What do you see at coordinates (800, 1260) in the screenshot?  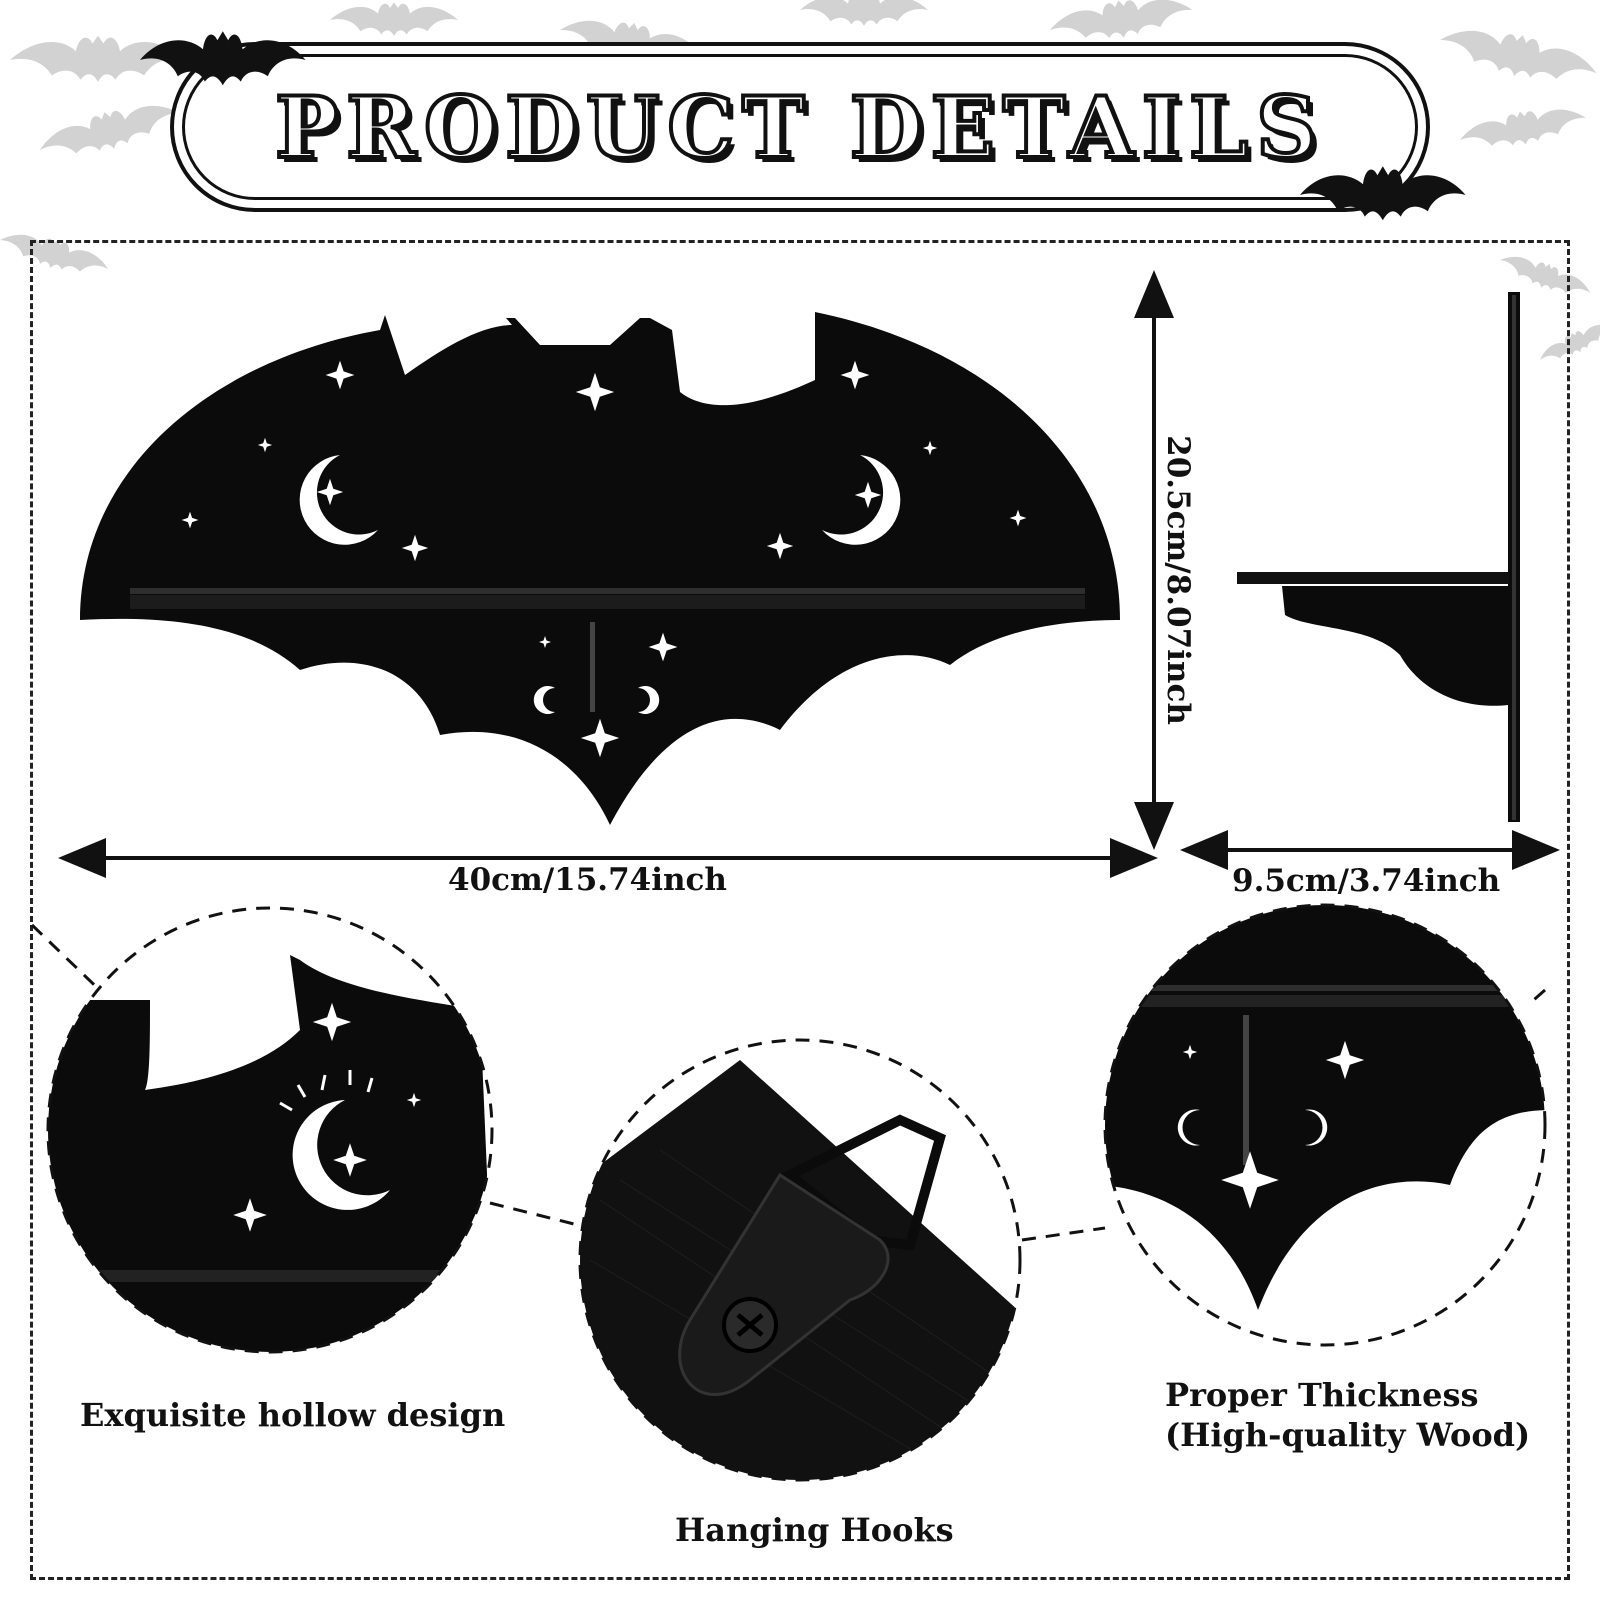 I see `detail-circle-hanging-hooks` at bounding box center [800, 1260].